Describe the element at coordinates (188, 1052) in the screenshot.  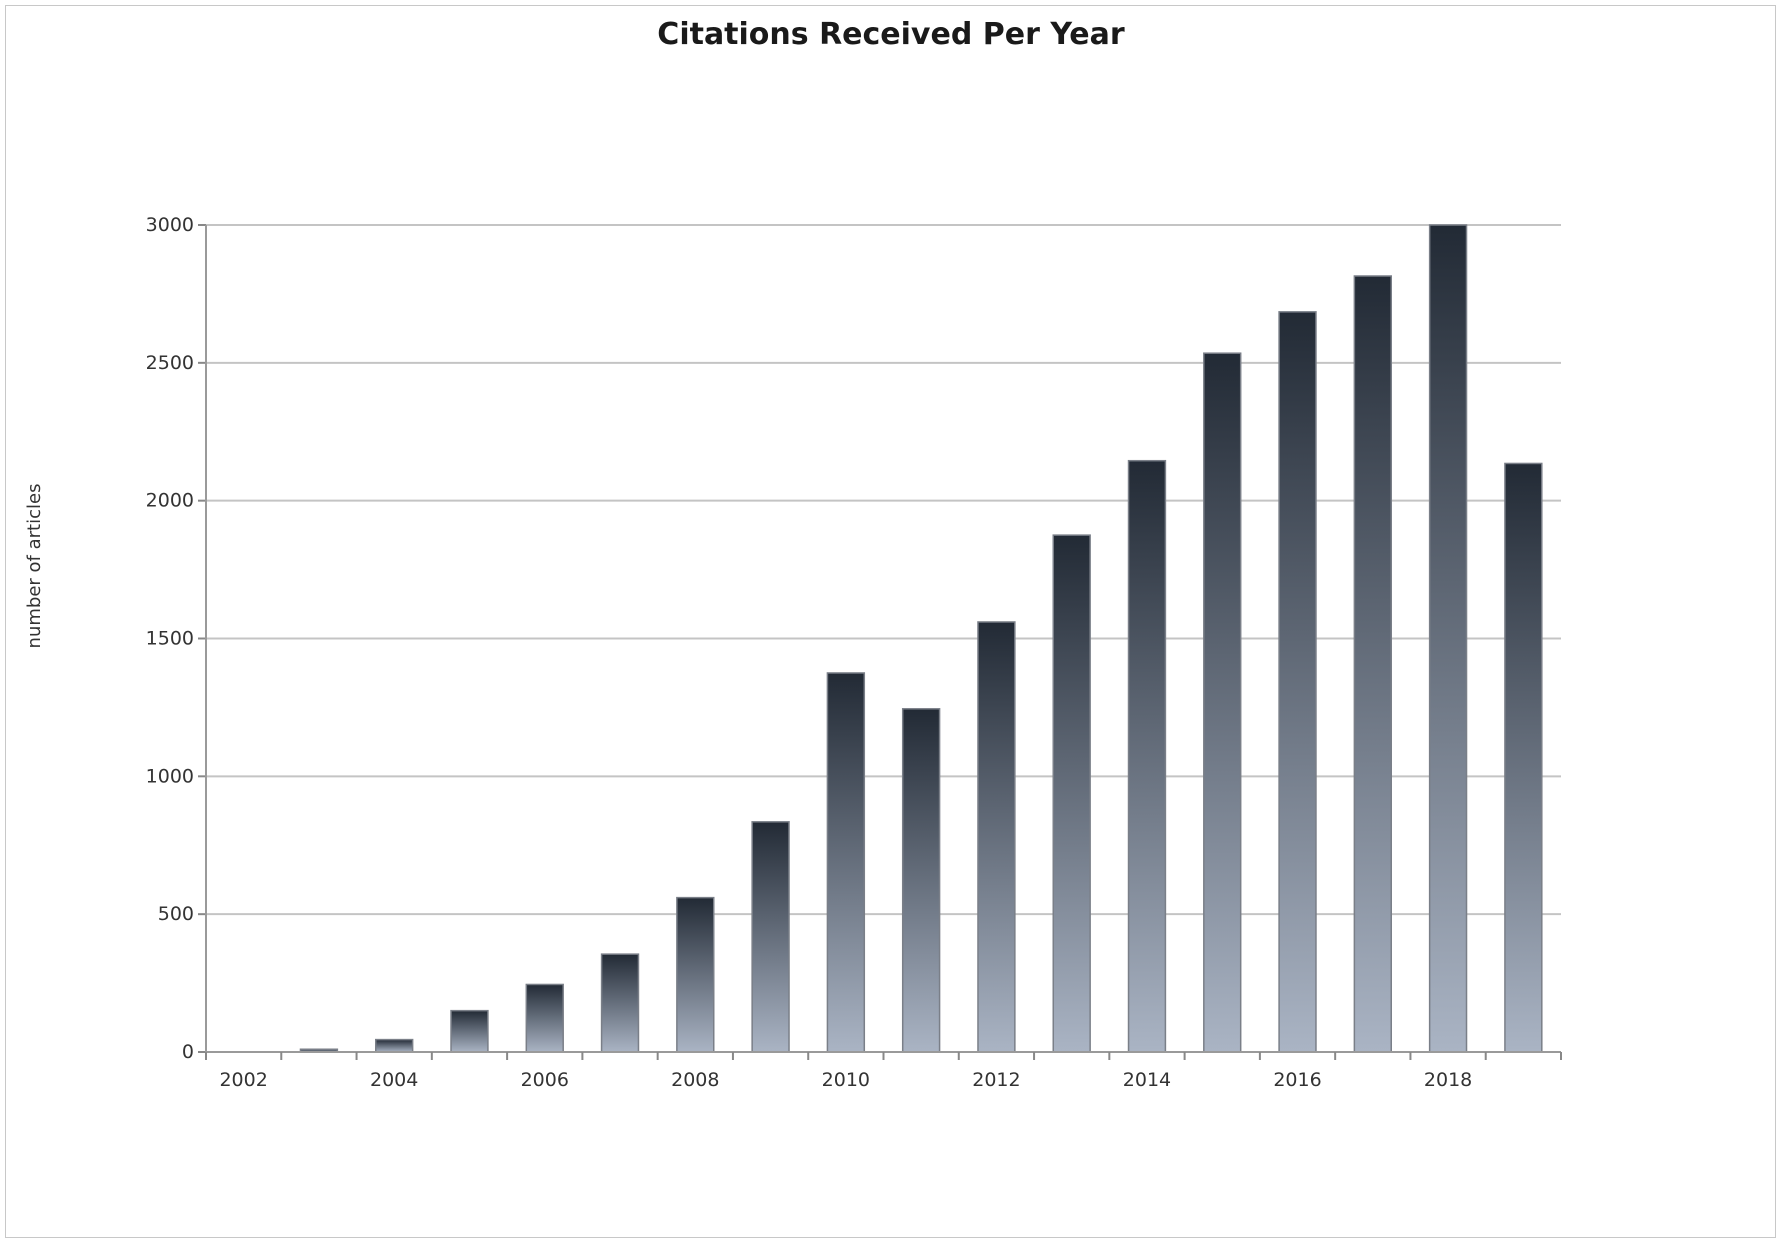
I see `y-tick-label: 0` at that location.